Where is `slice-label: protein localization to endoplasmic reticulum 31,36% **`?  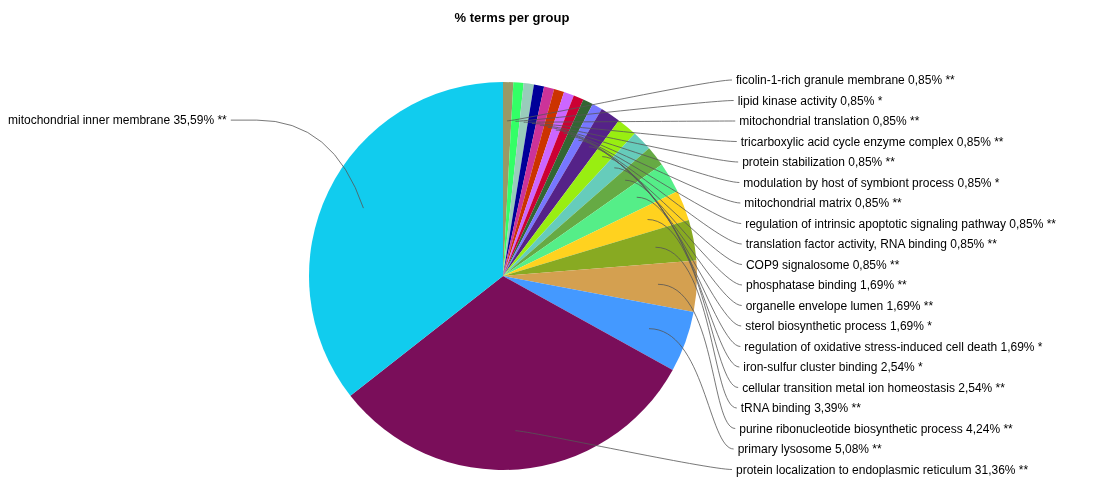 slice-label: protein localization to endoplasmic reticulum 31,36% ** is located at coordinates (882, 469).